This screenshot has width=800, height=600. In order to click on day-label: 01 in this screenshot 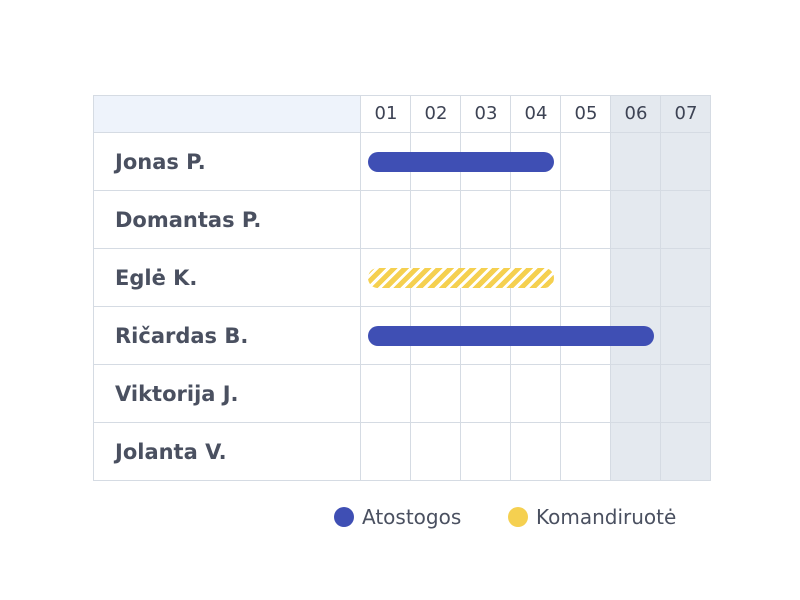, I will do `click(386, 113)`.